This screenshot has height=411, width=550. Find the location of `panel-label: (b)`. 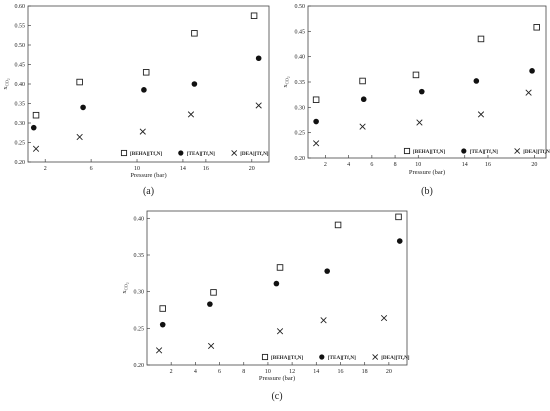

panel-label: (b) is located at coordinates (427, 191).